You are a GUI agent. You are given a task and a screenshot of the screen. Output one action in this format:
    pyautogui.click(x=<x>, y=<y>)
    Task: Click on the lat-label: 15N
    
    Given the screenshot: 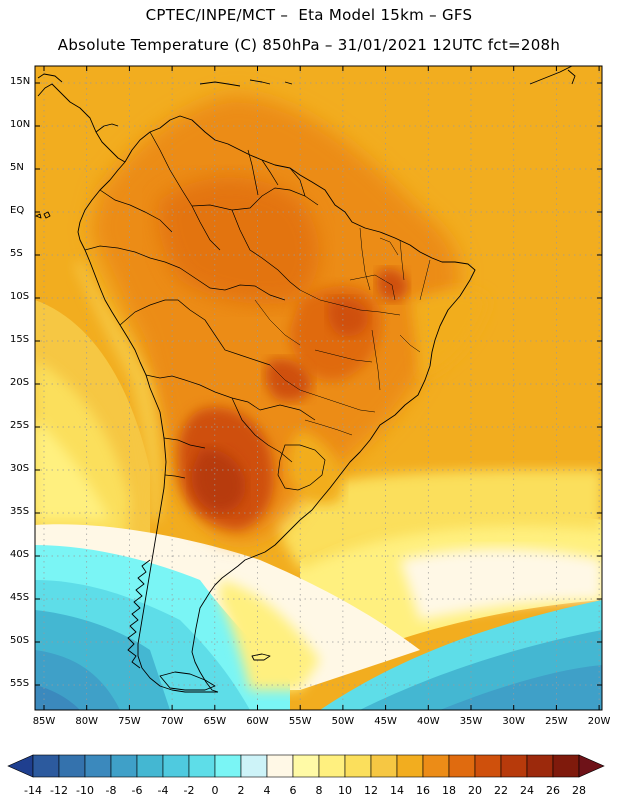 What is the action you would take?
    pyautogui.click(x=20, y=81)
    